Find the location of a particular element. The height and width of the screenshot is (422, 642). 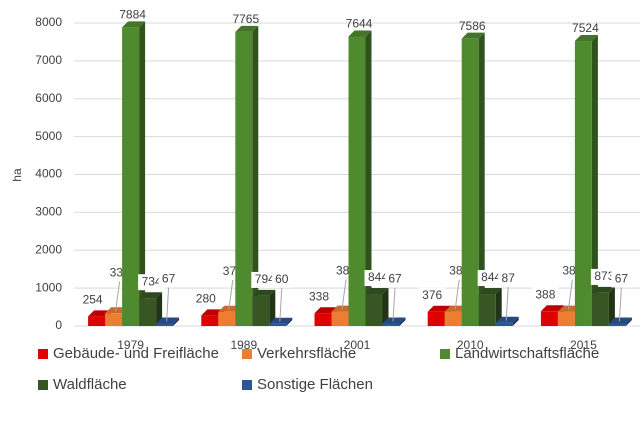

data-label: 7586 is located at coordinates (472, 26).